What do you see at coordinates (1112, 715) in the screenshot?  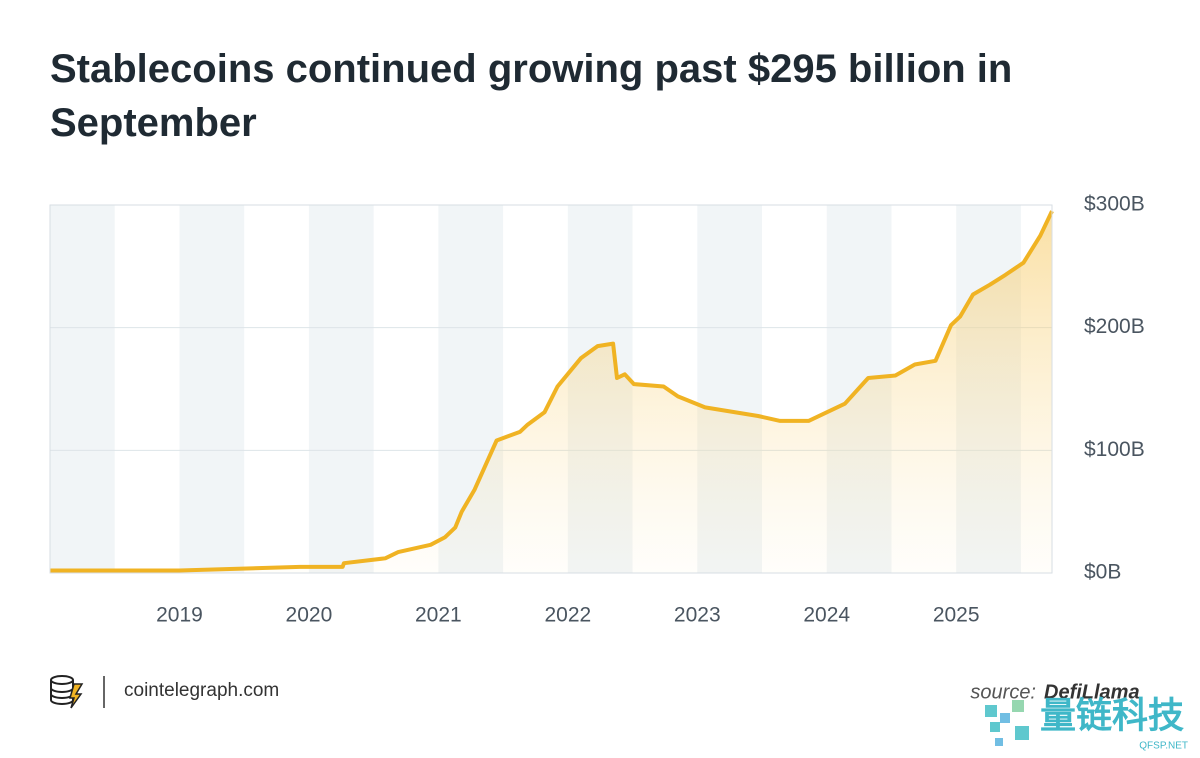 I see `watermark: 量链科技` at bounding box center [1112, 715].